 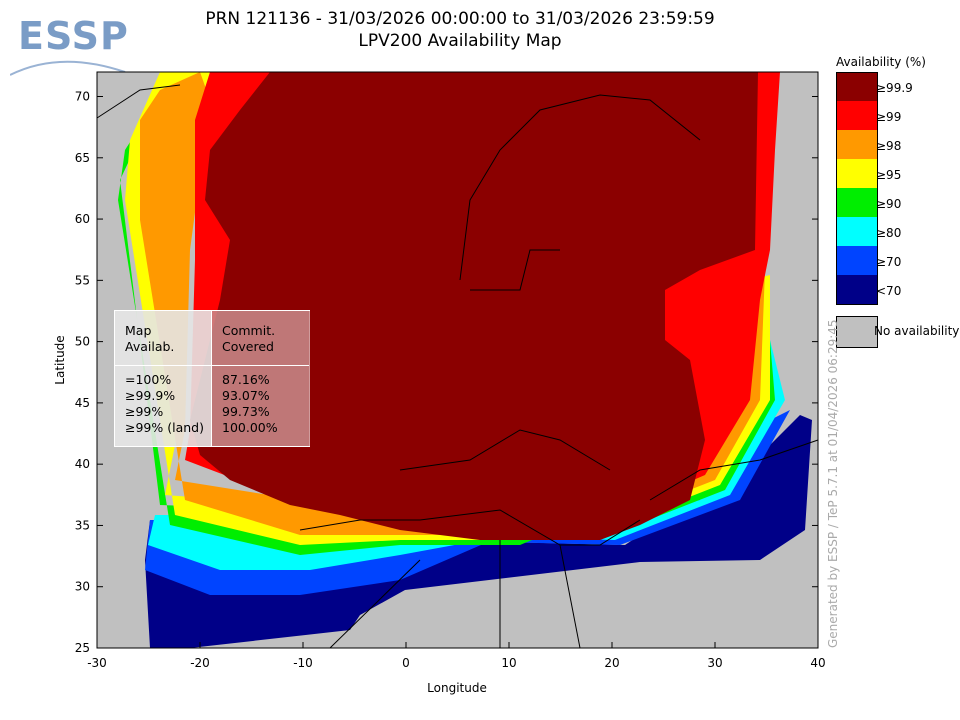 What do you see at coordinates (881, 62) in the screenshot?
I see `legend-title: Availability (%)` at bounding box center [881, 62].